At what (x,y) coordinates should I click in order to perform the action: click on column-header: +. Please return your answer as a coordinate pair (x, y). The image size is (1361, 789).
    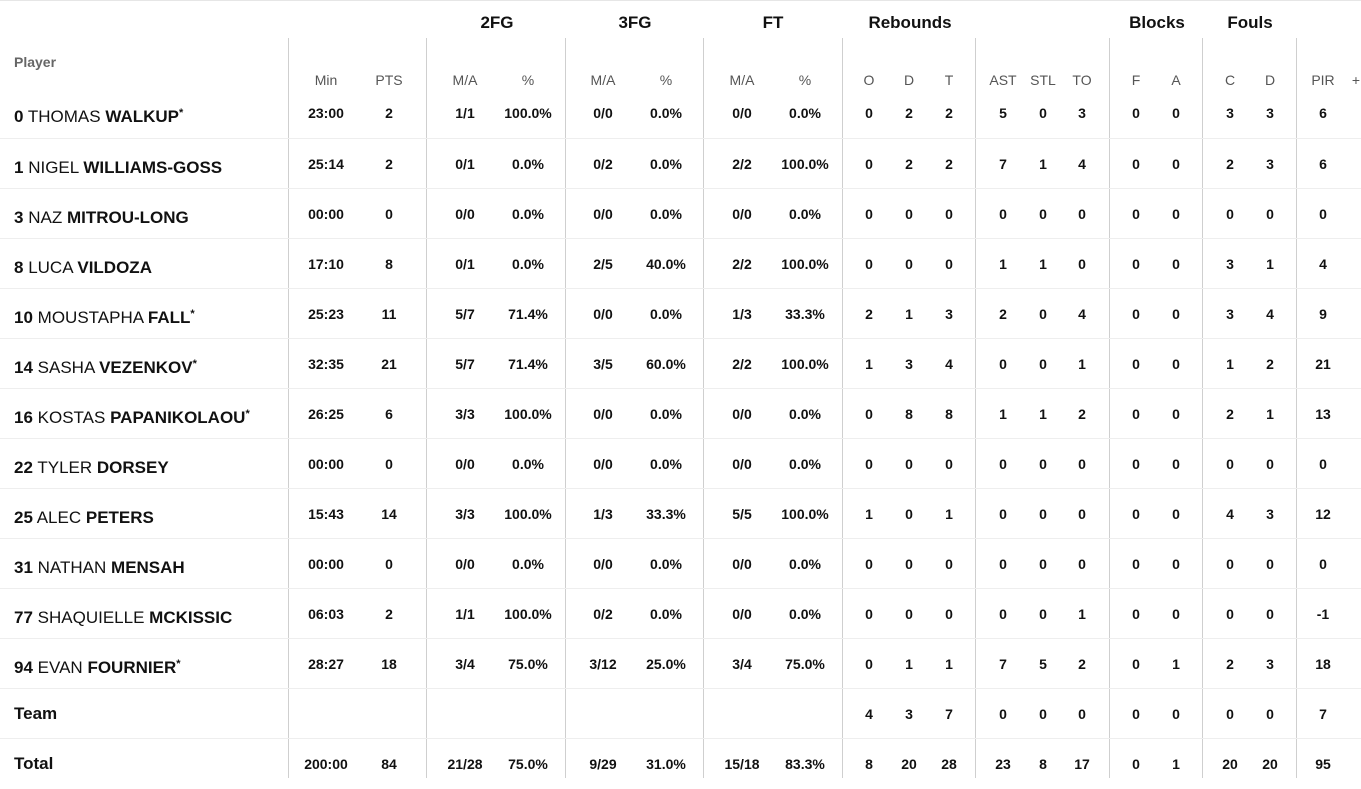
    Looking at the image, I should click on (1356, 80).